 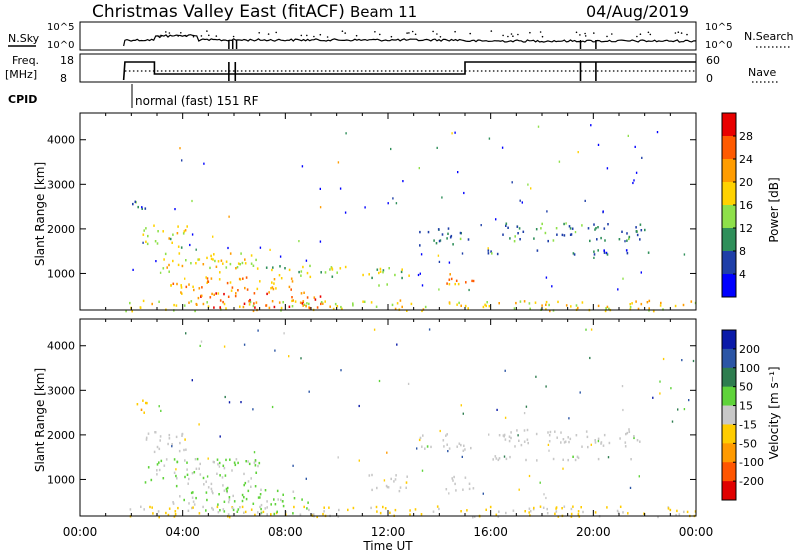 What do you see at coordinates (746, 182) in the screenshot?
I see `colorbar-tick-label: 20` at bounding box center [746, 182].